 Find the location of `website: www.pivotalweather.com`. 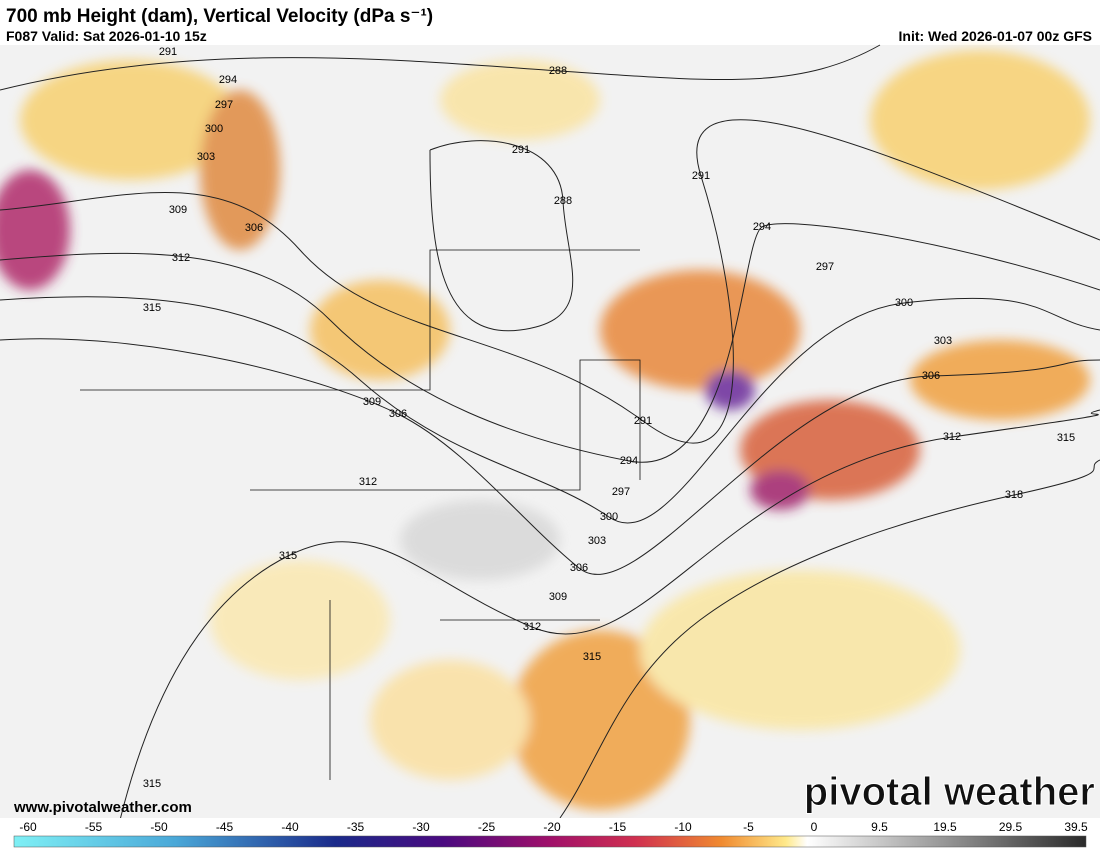

website: www.pivotalweather.com is located at coordinates (102, 807).